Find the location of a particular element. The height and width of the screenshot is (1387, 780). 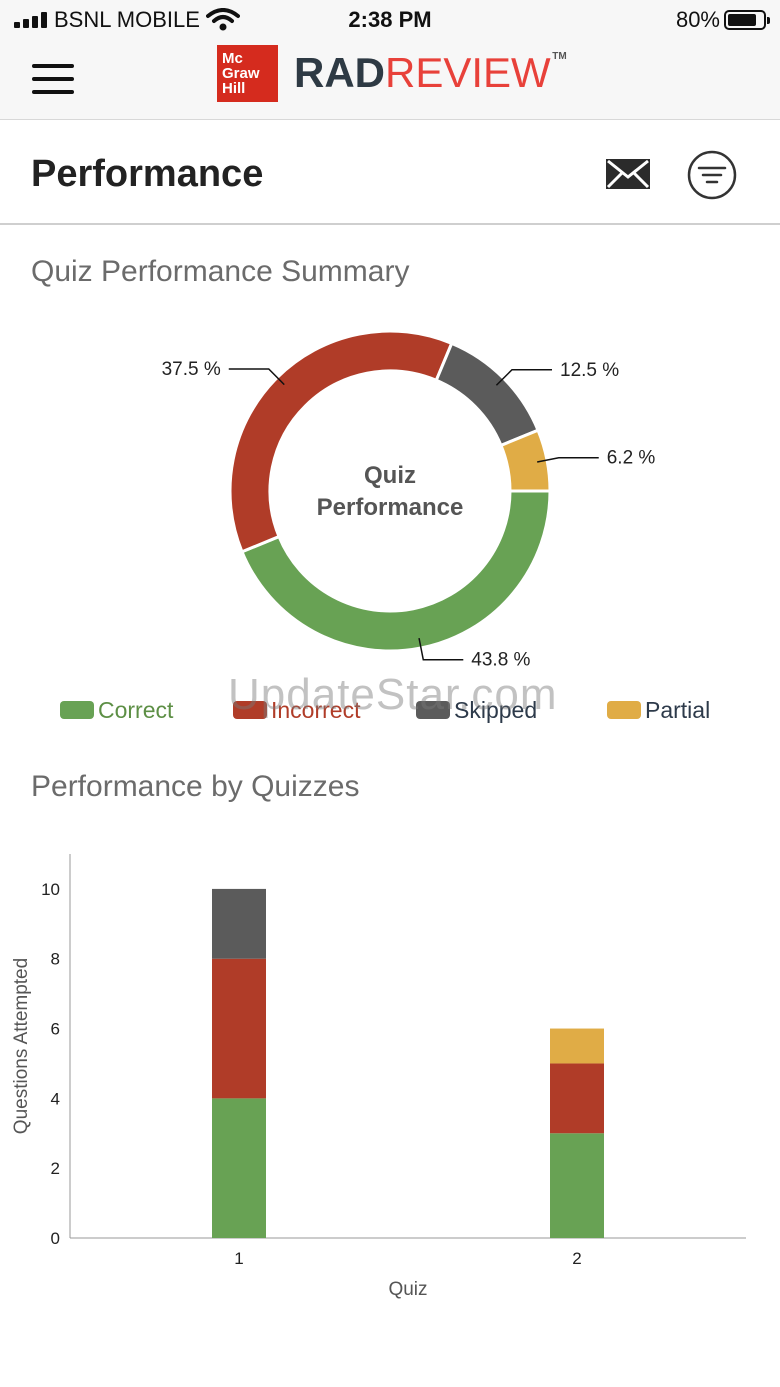

y-tick-label: 6 is located at coordinates (55, 1029).